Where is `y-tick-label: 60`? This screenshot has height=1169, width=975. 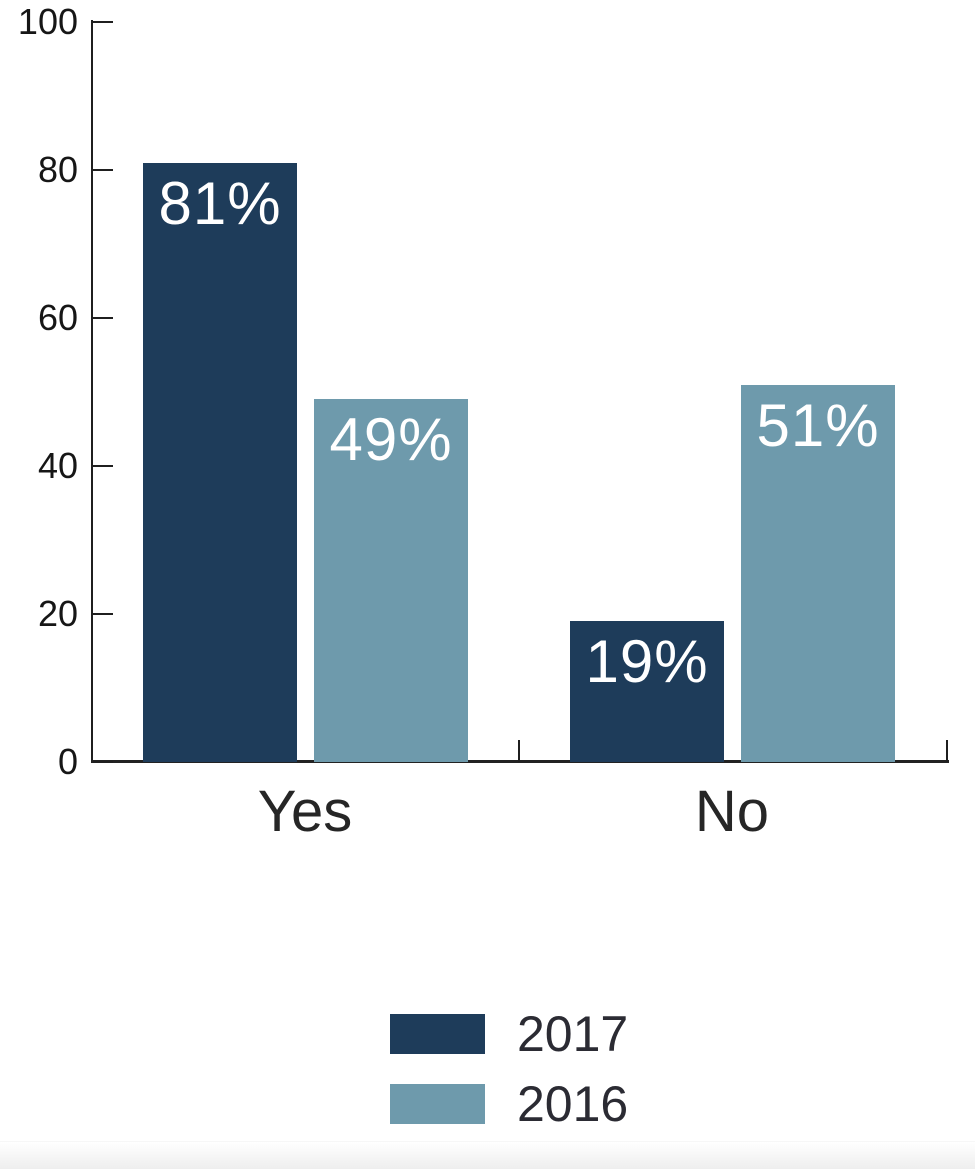
y-tick-label: 60 is located at coordinates (57, 317).